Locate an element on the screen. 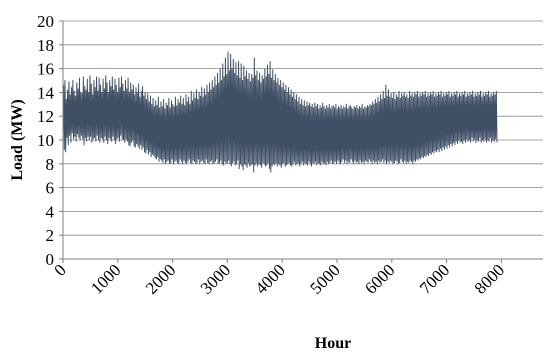 The width and height of the screenshot is (544, 356). y-tick-label: 10 is located at coordinates (45, 140).